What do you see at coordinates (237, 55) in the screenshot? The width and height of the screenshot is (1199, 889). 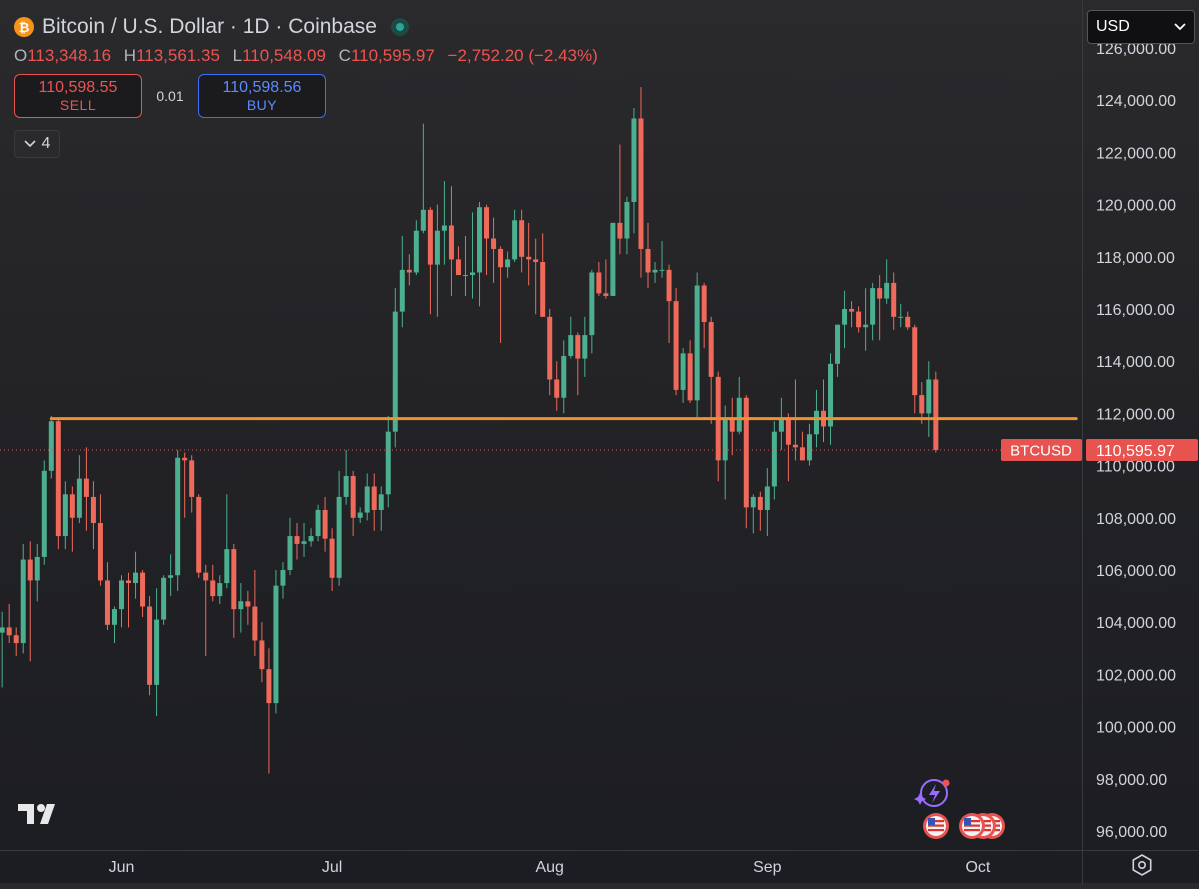 I see `low-label: L` at bounding box center [237, 55].